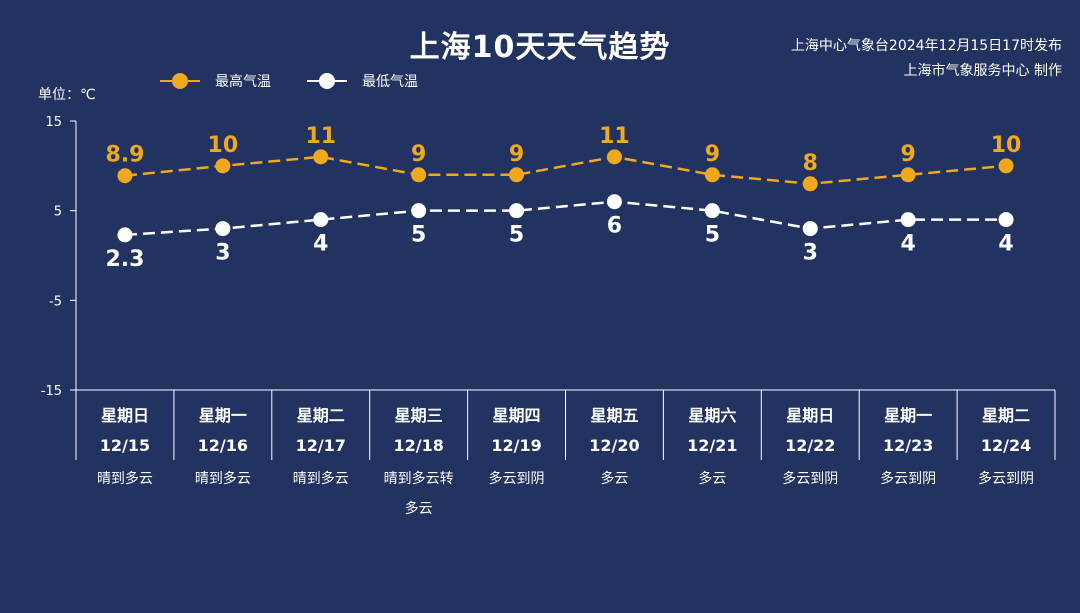  What do you see at coordinates (418, 445) in the screenshot?
I see `date-label: 12/18` at bounding box center [418, 445].